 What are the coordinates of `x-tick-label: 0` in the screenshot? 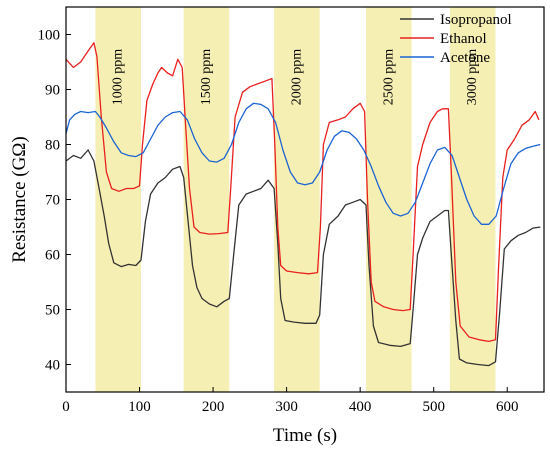 It's located at (66, 407).